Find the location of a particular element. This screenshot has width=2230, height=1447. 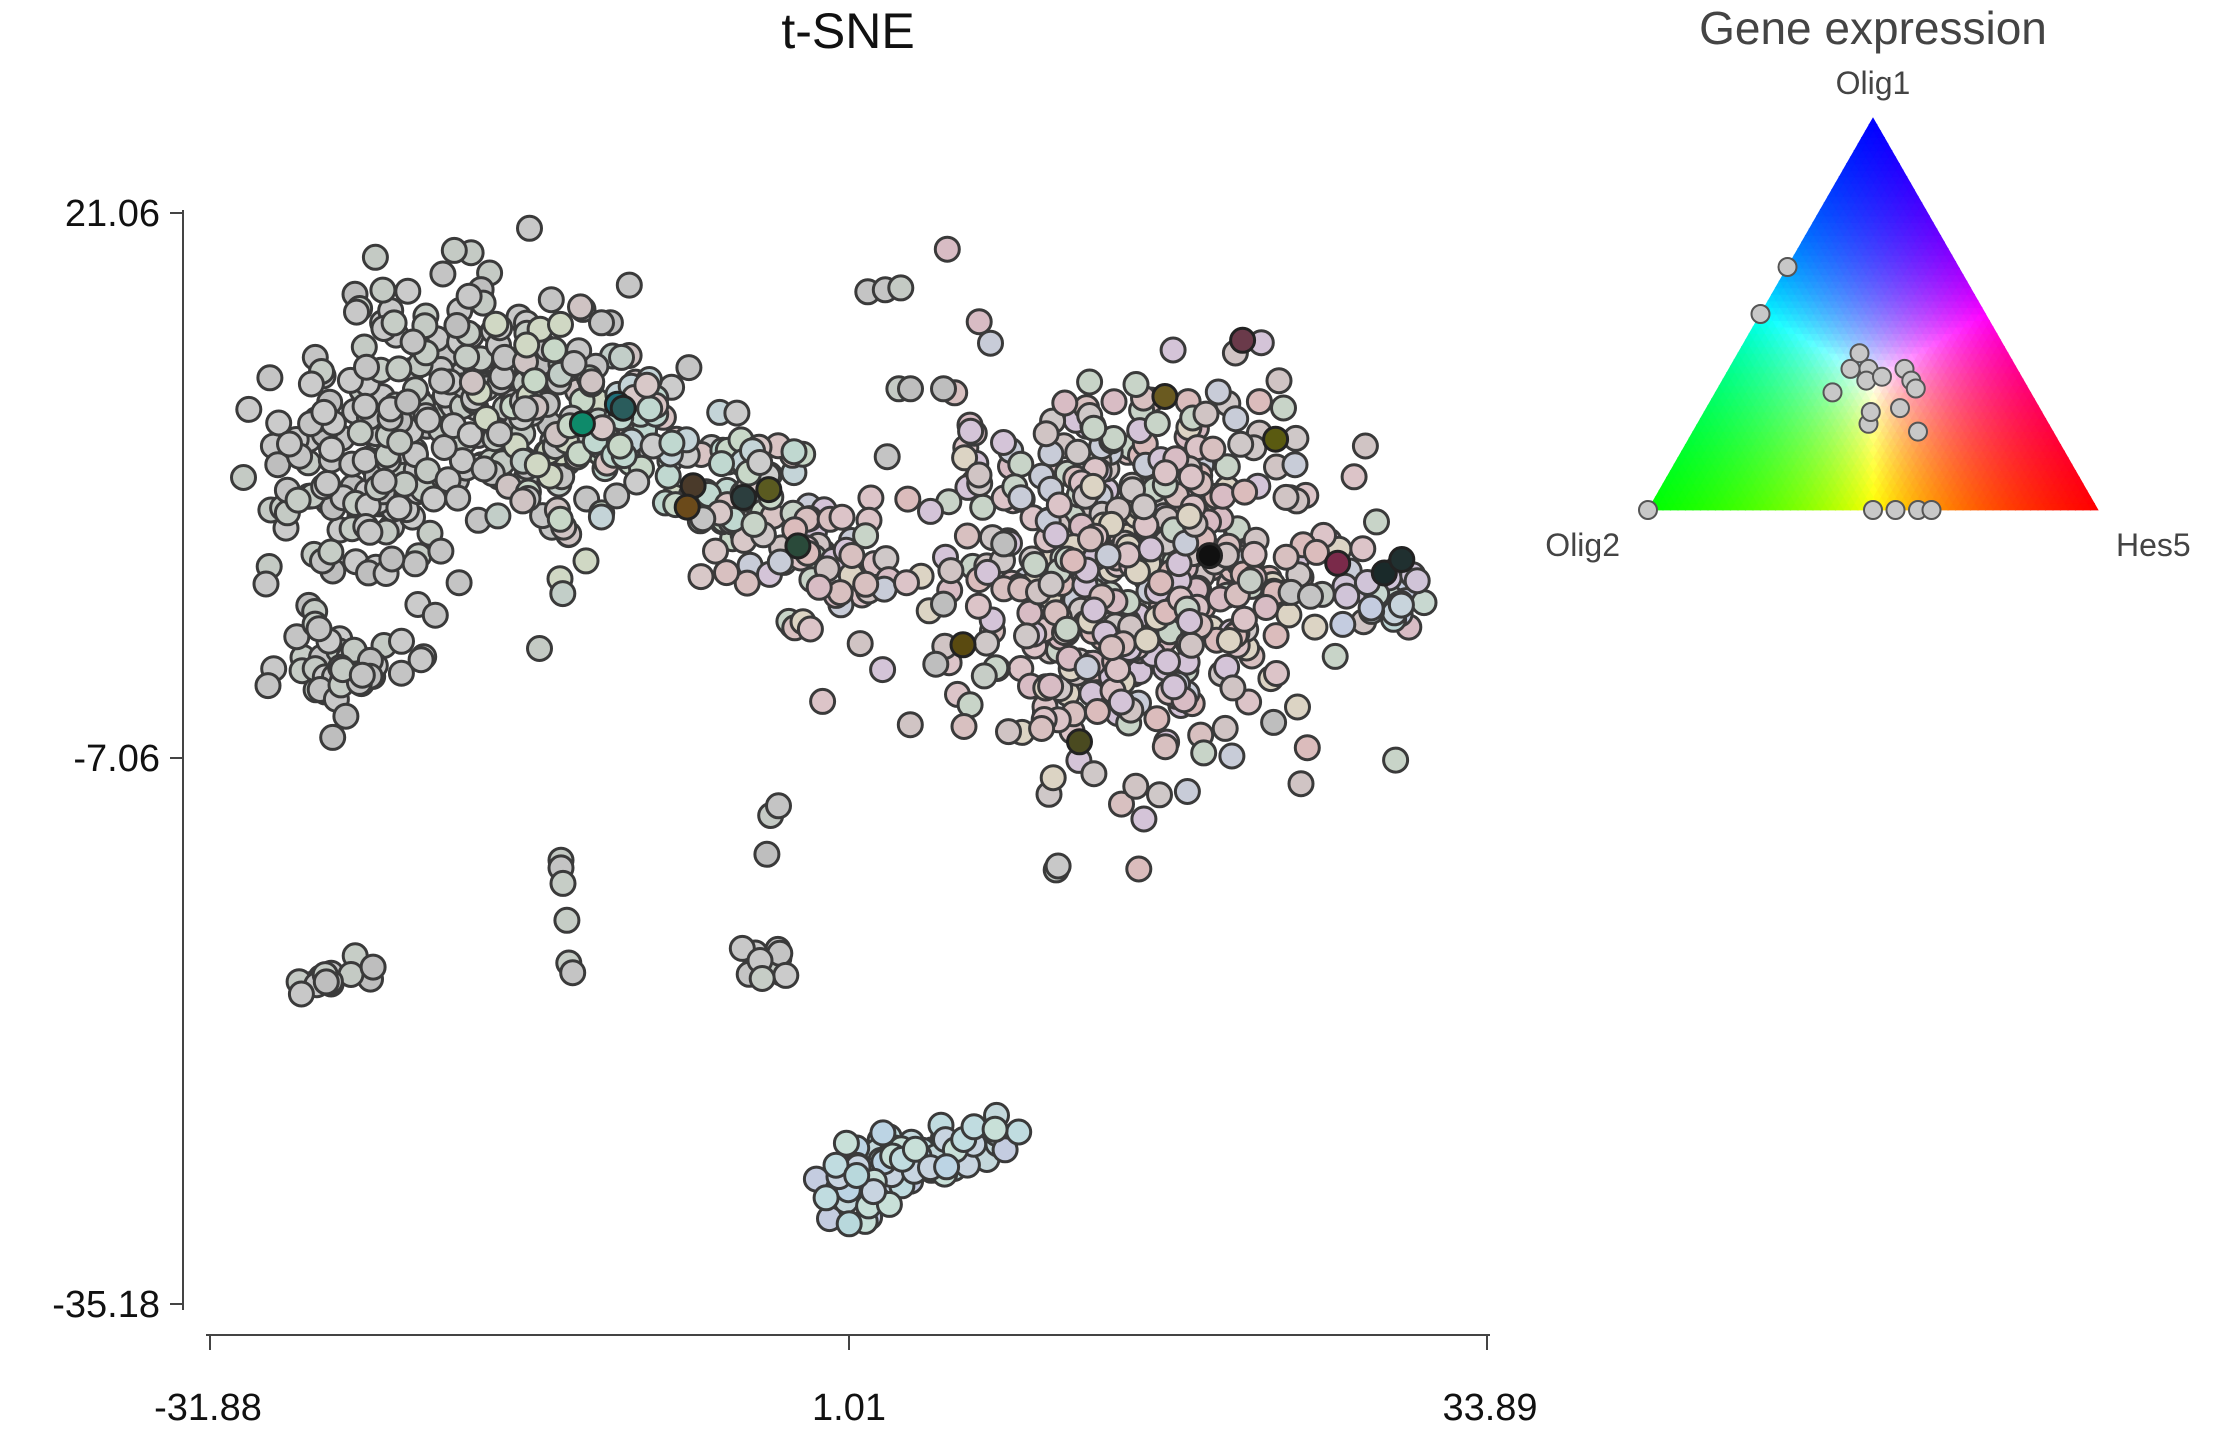

ternary-color-fill is located at coordinates (1873, 314).